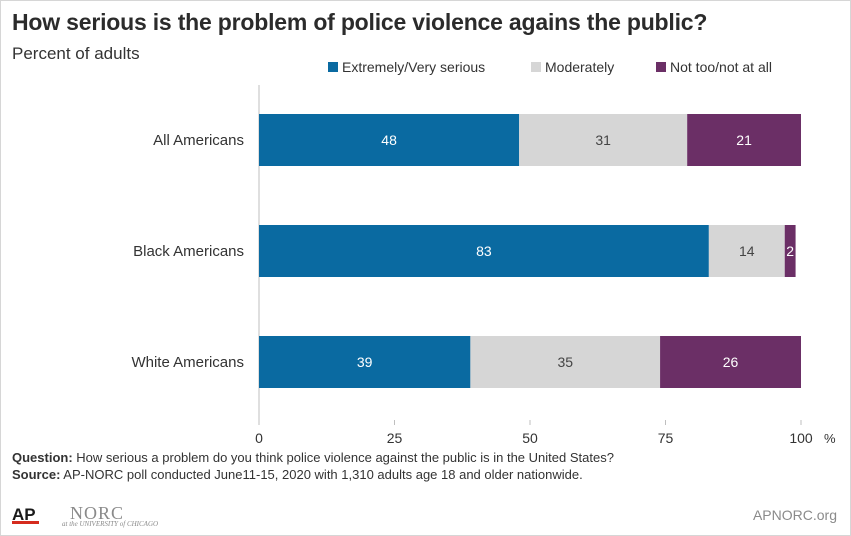 The image size is (851, 536). What do you see at coordinates (333, 67) in the screenshot?
I see `legend-swatch-extremely` at bounding box center [333, 67].